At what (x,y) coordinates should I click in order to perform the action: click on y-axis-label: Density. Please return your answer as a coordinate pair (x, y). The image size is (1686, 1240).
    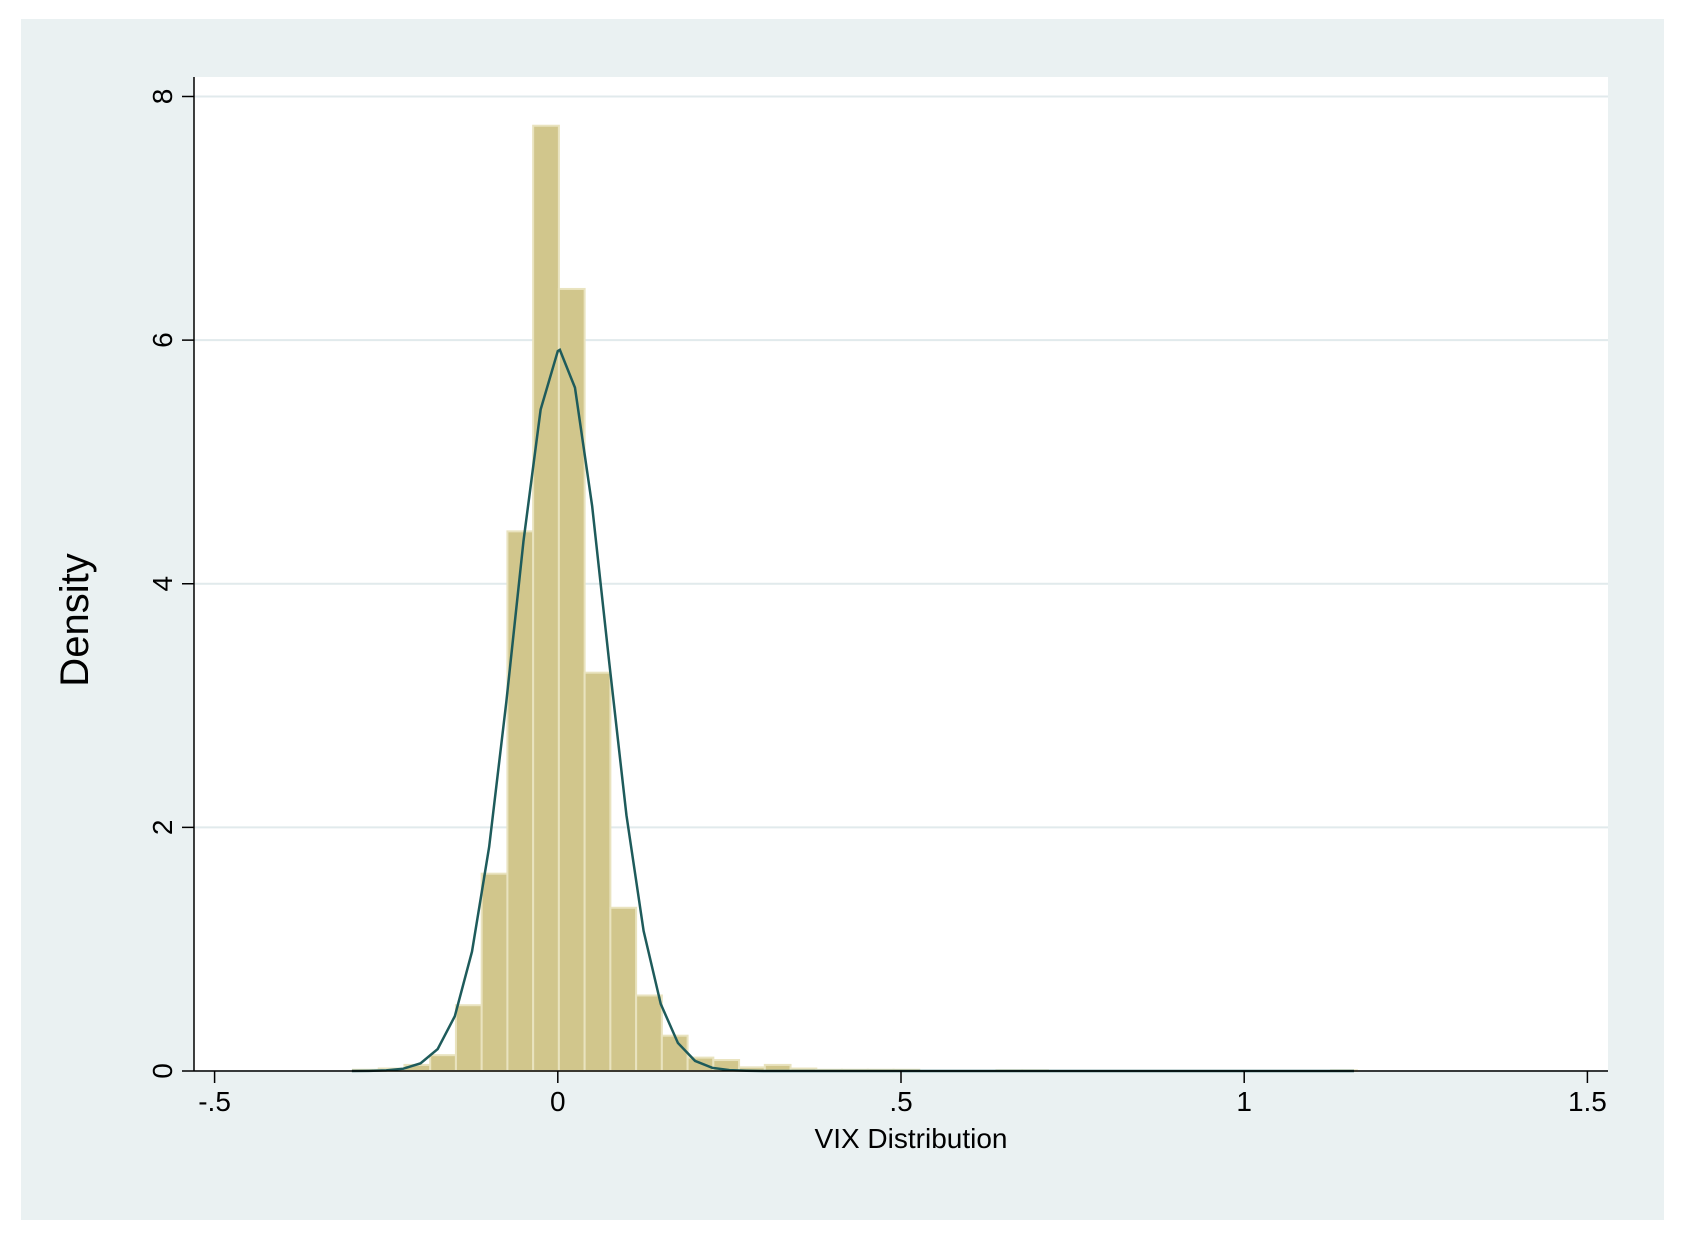
    Looking at the image, I should click on (75, 619).